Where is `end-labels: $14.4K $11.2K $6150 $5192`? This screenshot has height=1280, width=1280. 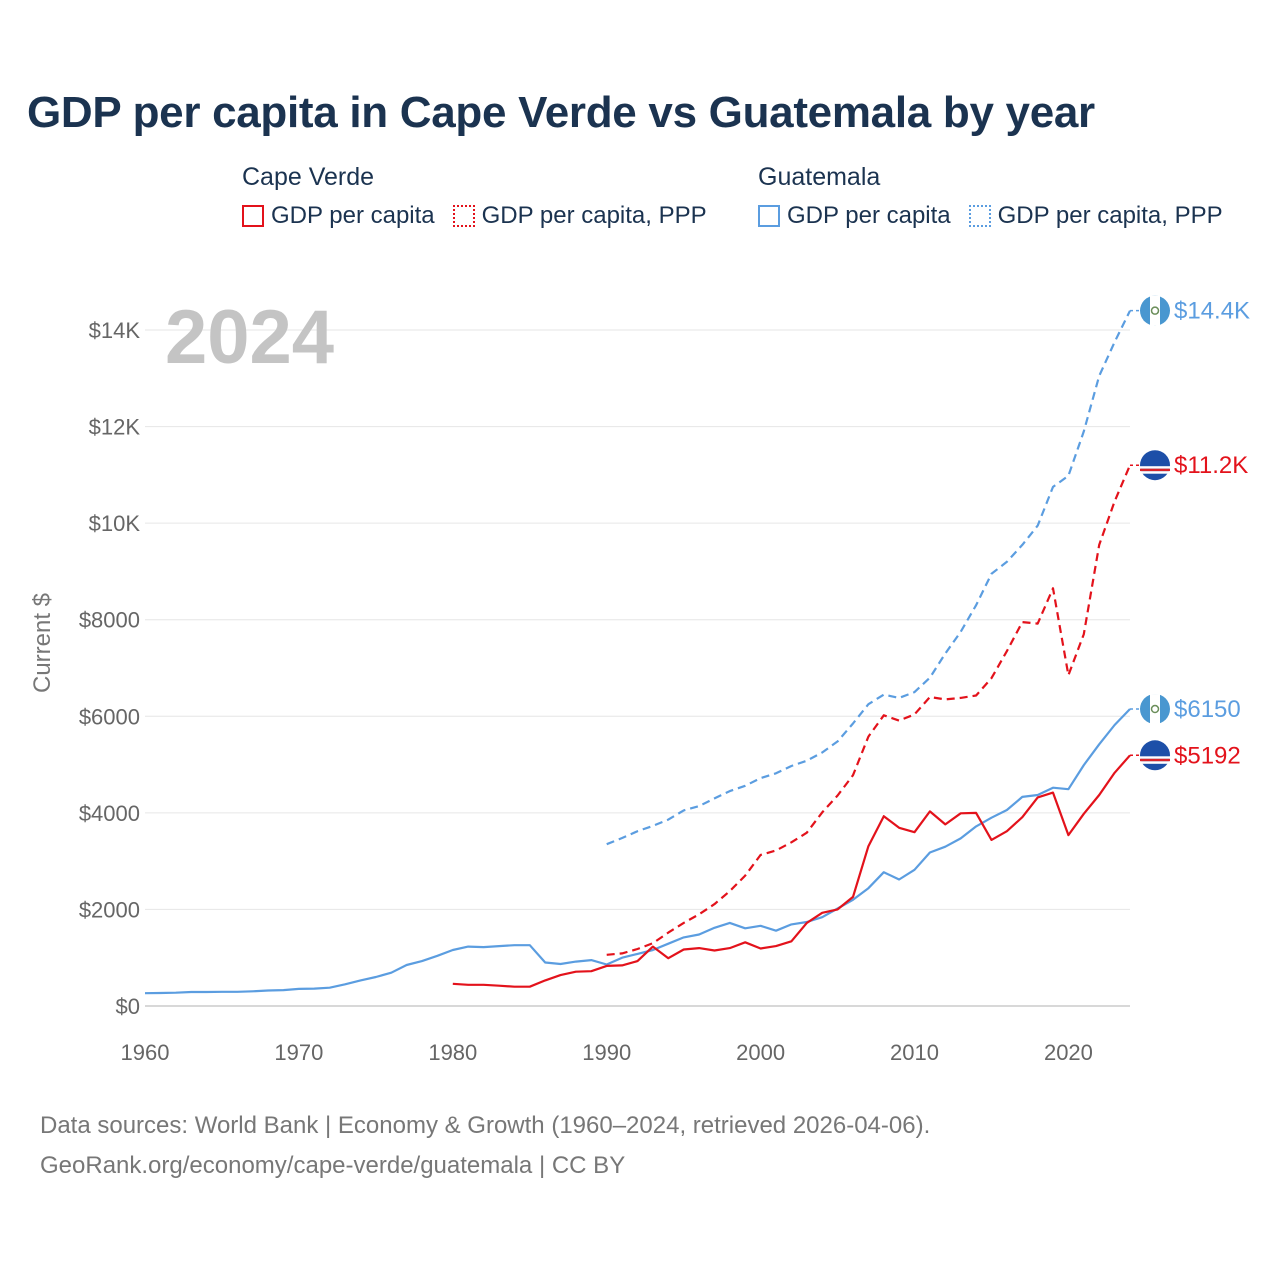
end-labels: $14.4K $11.2K $6150 $5192 is located at coordinates (1190, 533).